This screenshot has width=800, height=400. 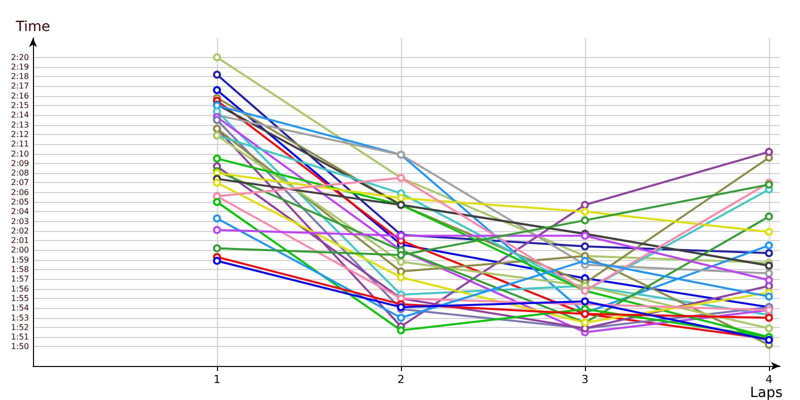 What do you see at coordinates (20, 77) in the screenshot?
I see `y-tick-label: 2:18` at bounding box center [20, 77].